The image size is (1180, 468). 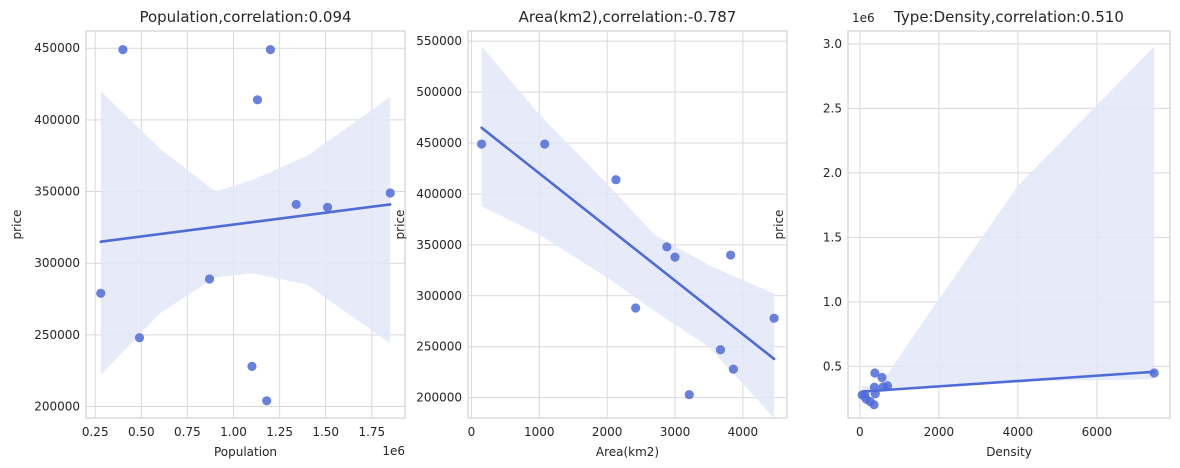 What do you see at coordinates (371, 432) in the screenshot?
I see `x-tick-label: 1.75` at bounding box center [371, 432].